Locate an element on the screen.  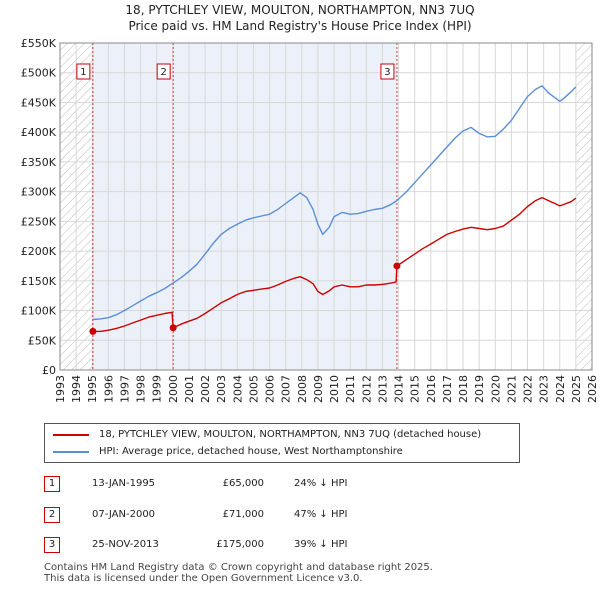
marker-label: 1 is located at coordinates (83, 72).